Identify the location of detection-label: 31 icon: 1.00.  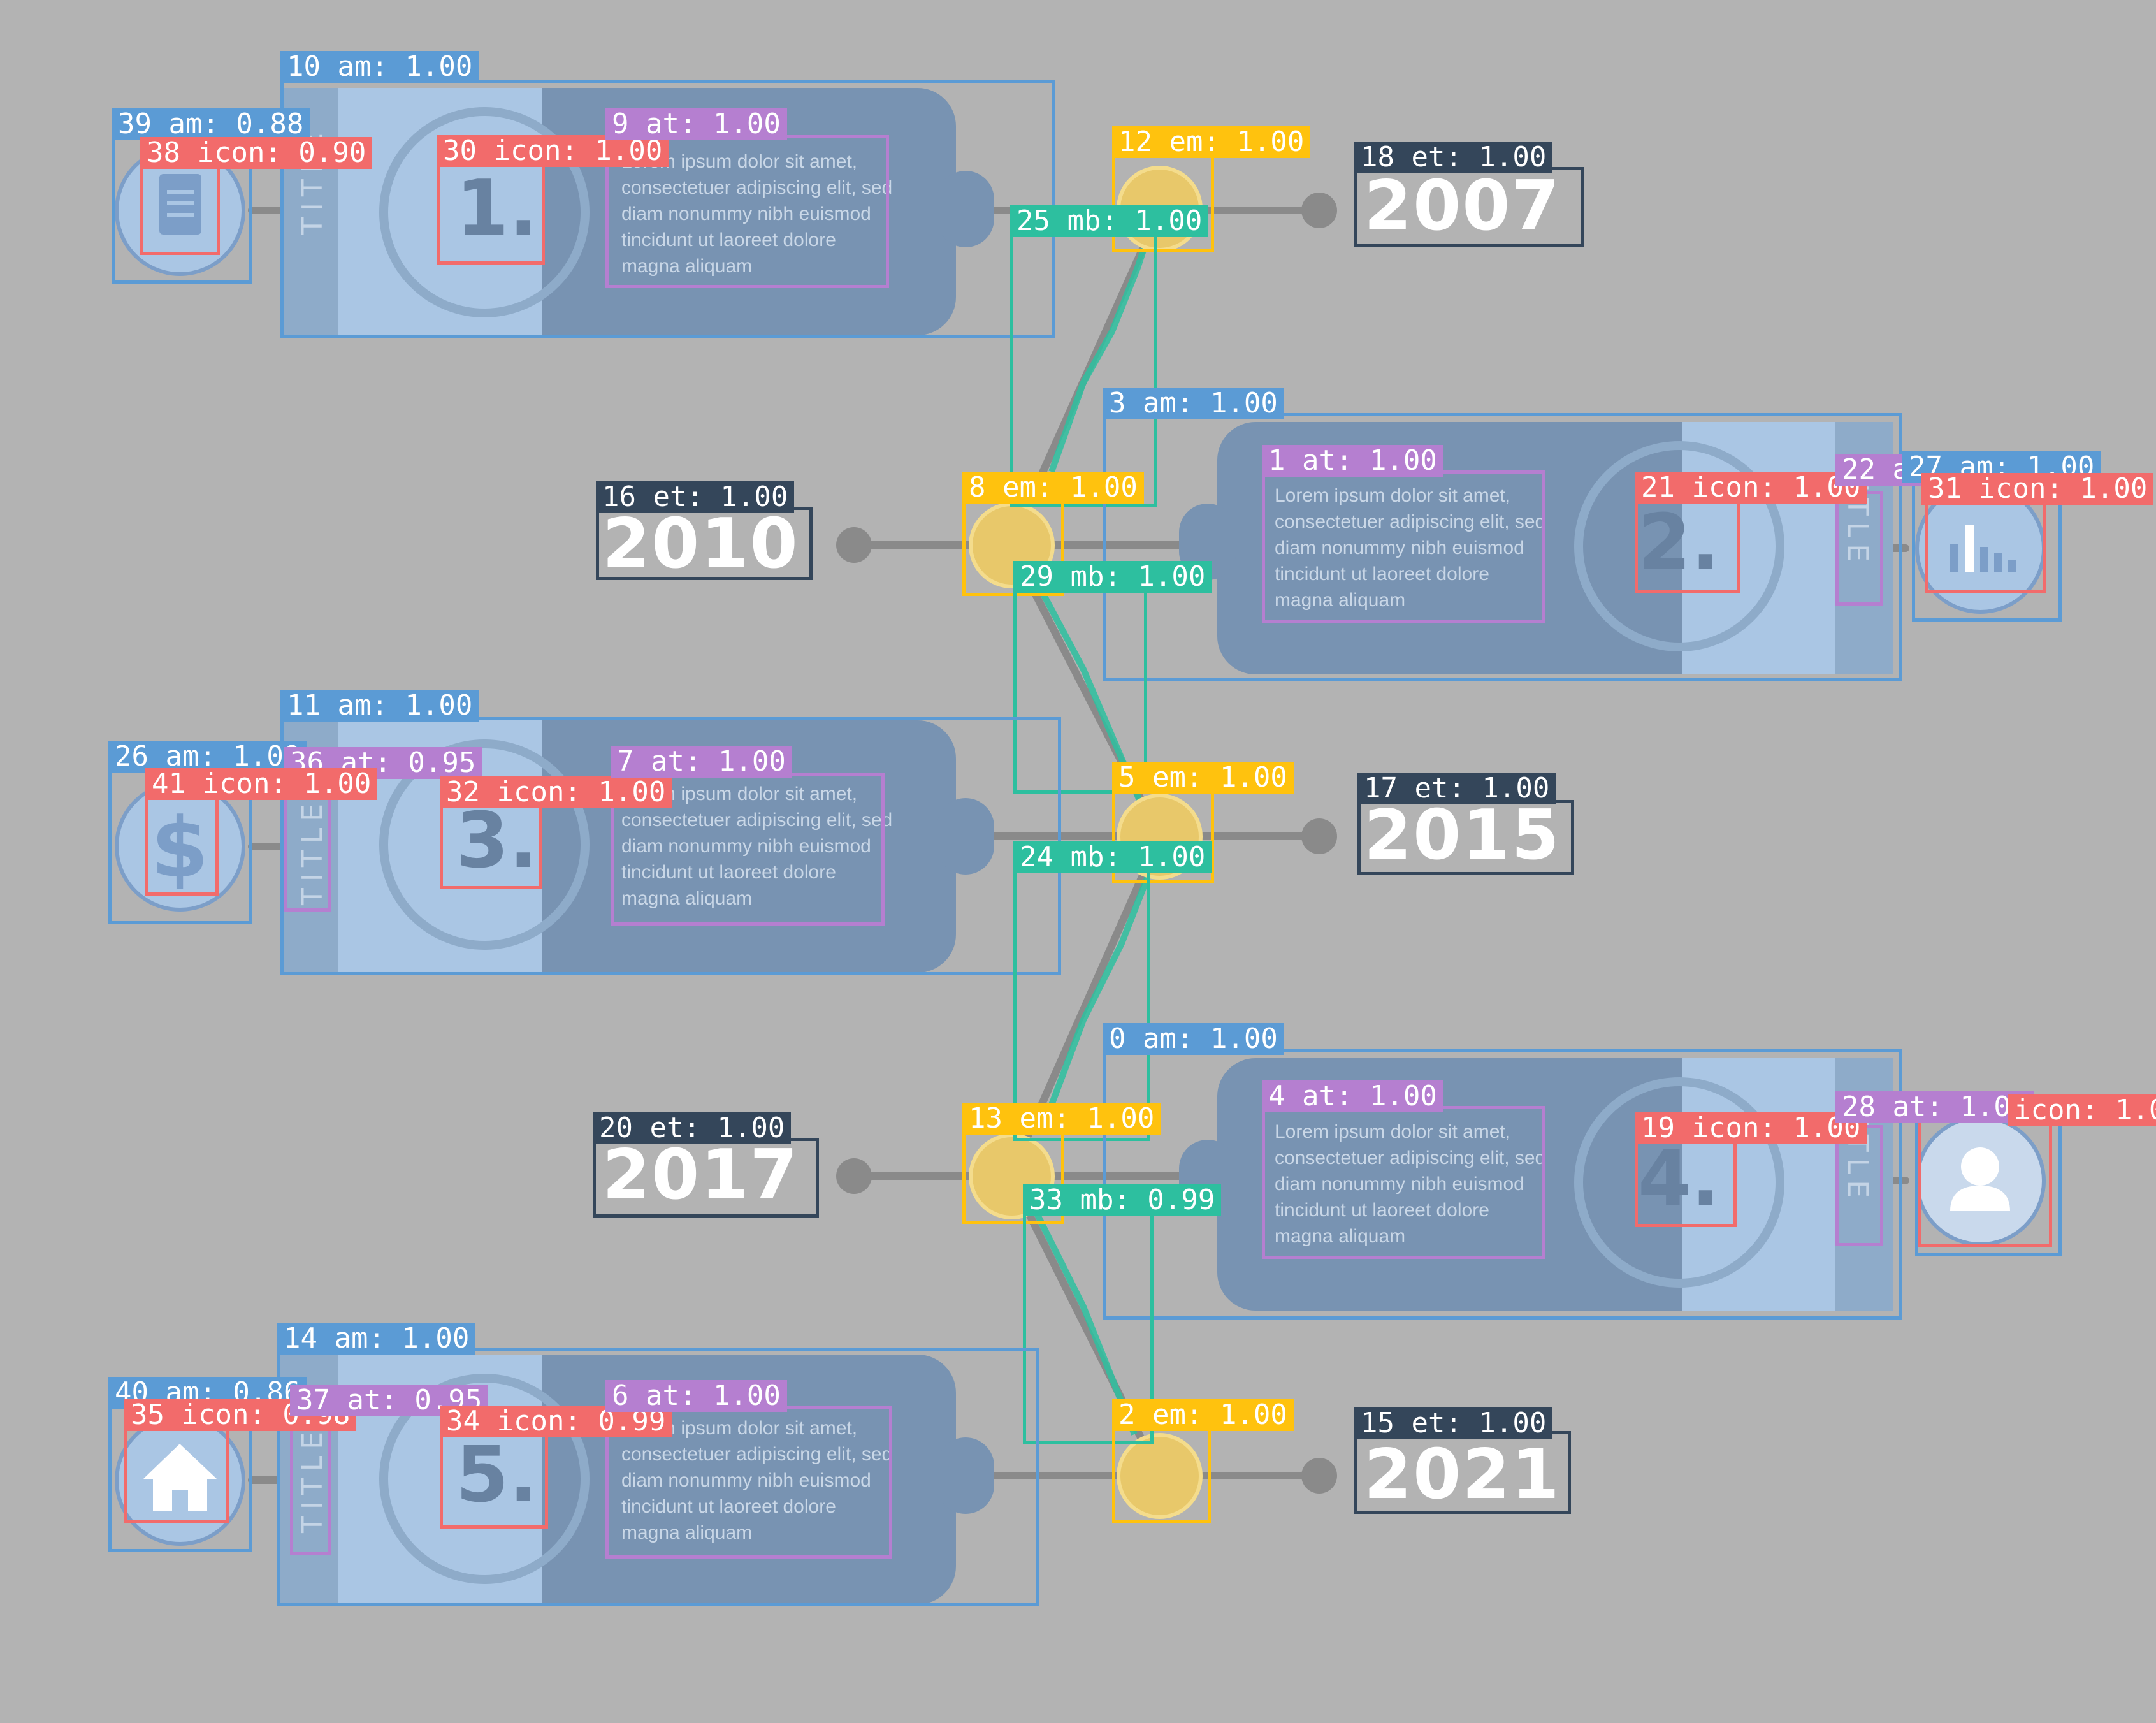
(2037, 489).